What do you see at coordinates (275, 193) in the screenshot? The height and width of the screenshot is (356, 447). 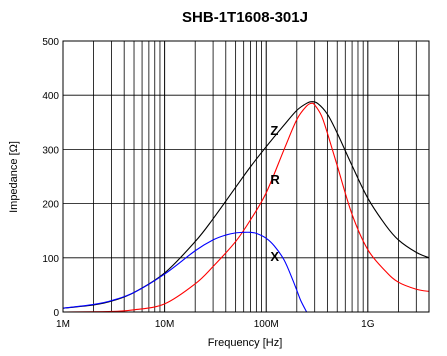 I see `series-annotations: Z R X` at bounding box center [275, 193].